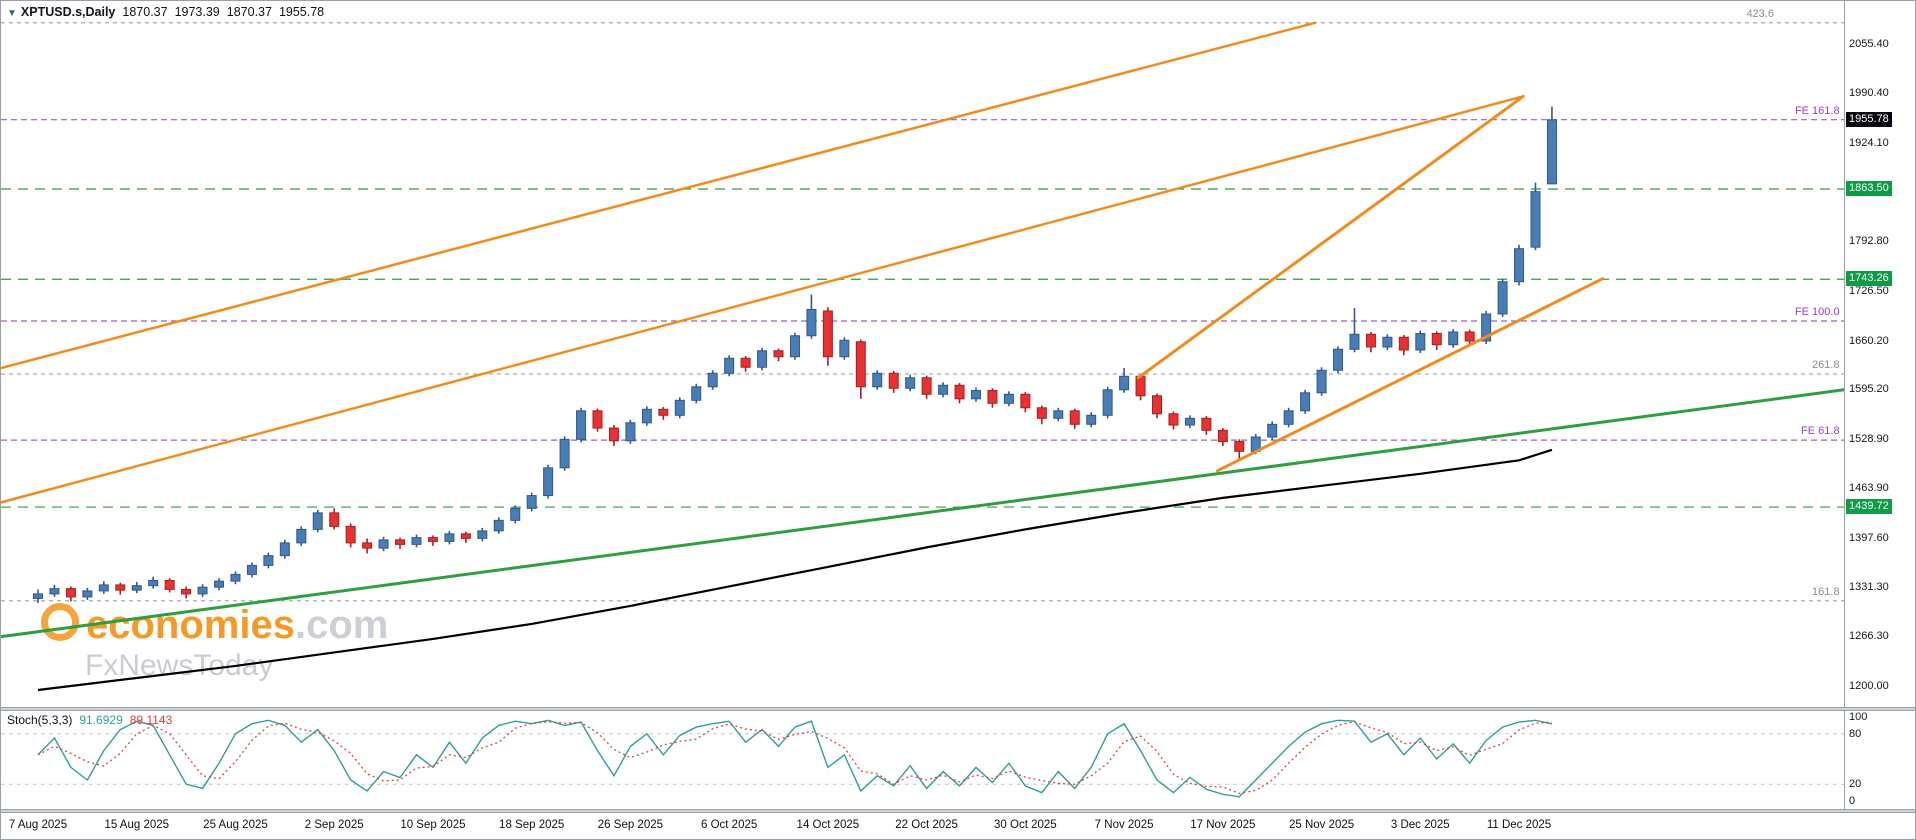  I want to click on price-level-badge-green: 1743.26, so click(1869, 279).